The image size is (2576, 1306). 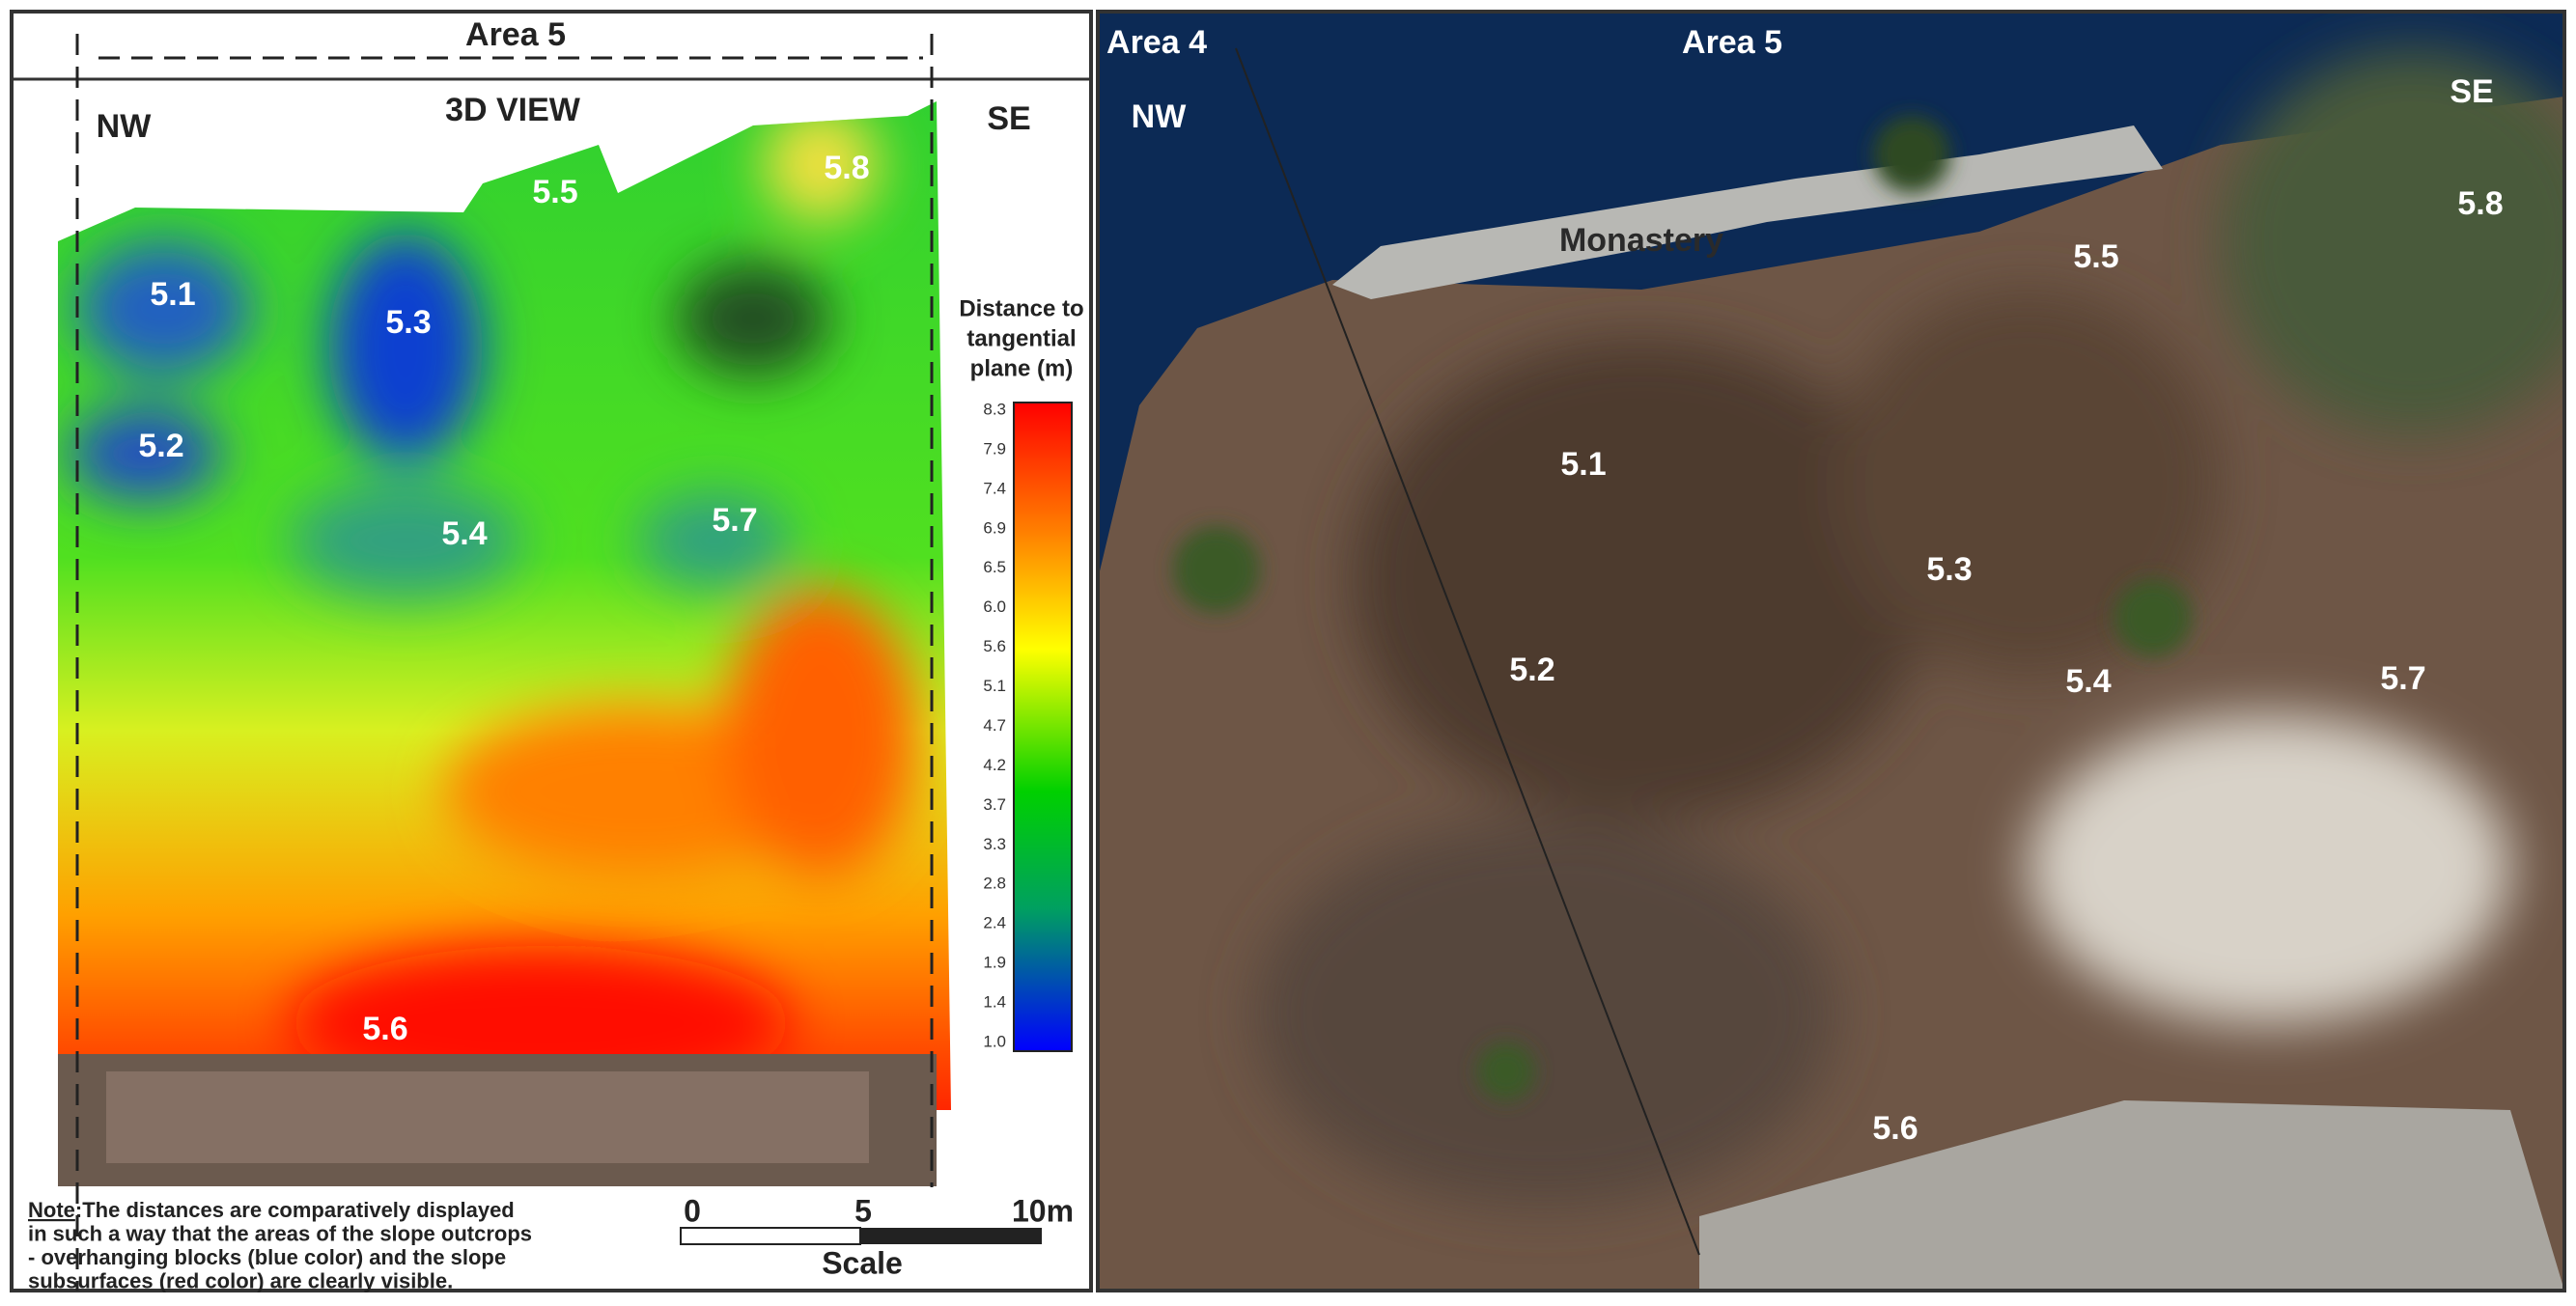 What do you see at coordinates (995, 923) in the screenshot?
I see `colorbar-tick-label: 2.4` at bounding box center [995, 923].